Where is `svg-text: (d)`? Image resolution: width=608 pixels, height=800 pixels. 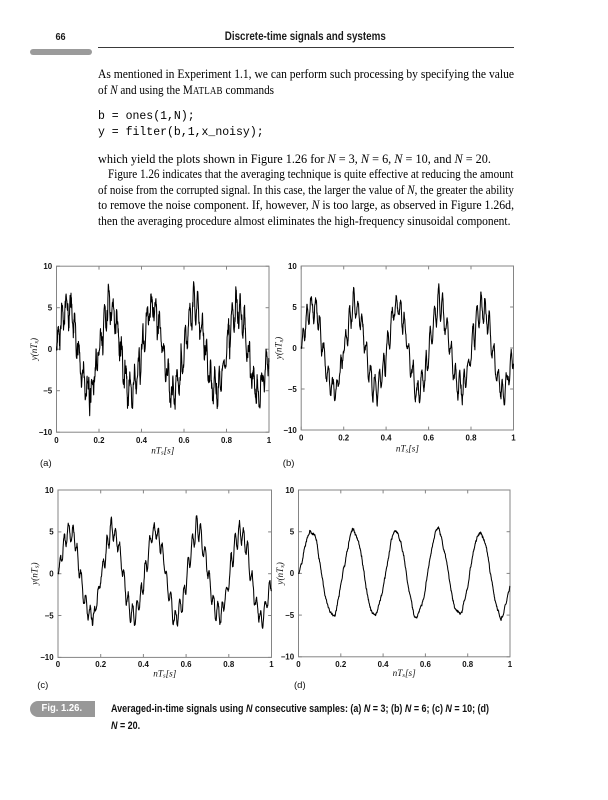 svg-text: (d) is located at coordinates (300, 685).